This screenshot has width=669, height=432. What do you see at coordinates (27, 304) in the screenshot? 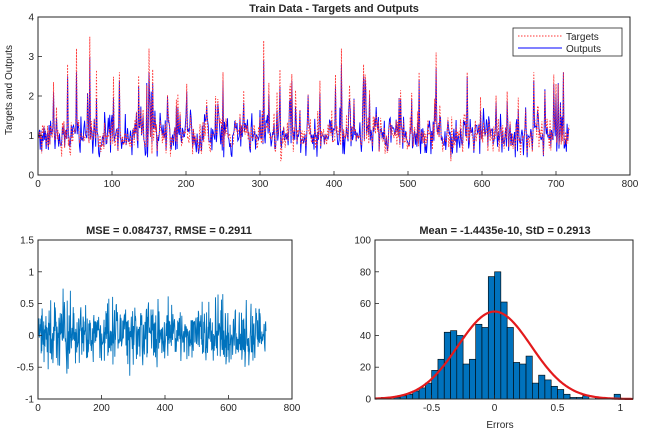
I see `errors-ytick-label: 0.5` at bounding box center [27, 304].